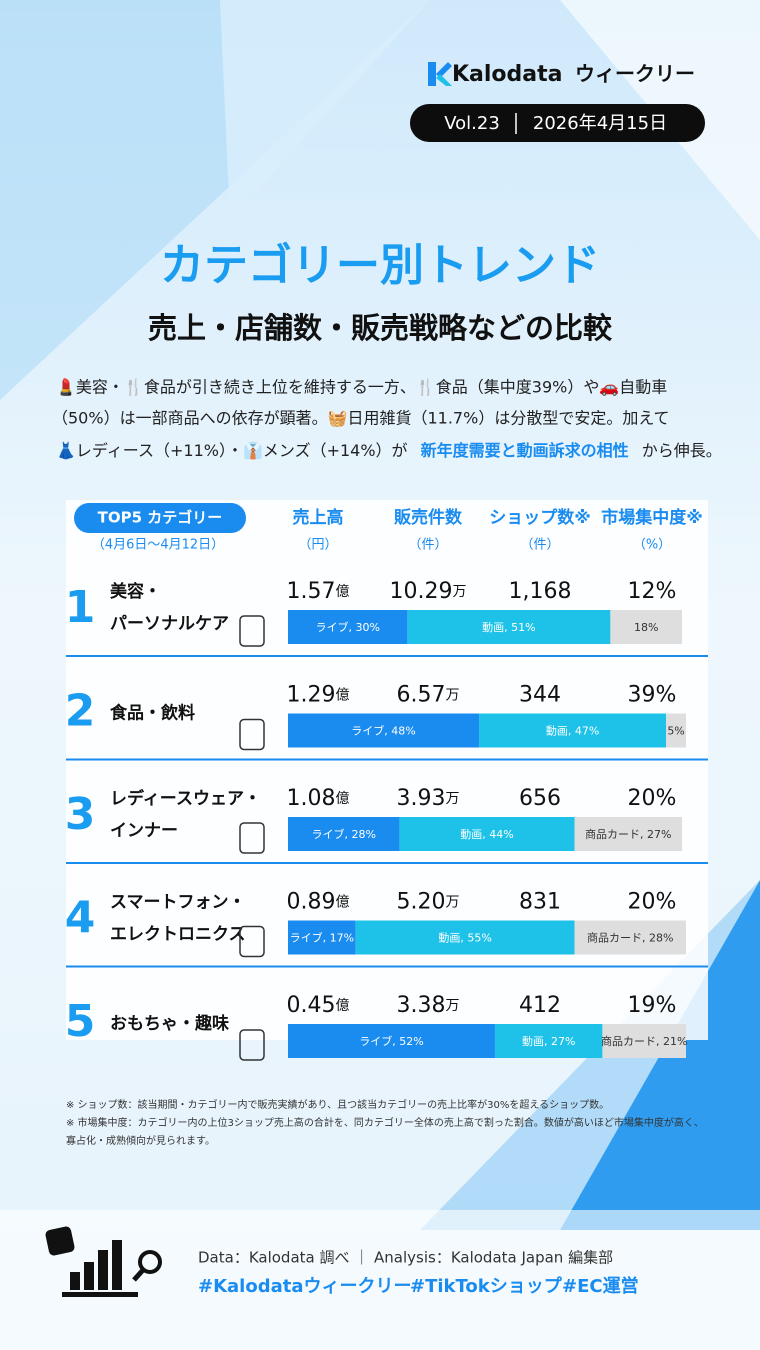 This screenshot has height=1350, width=760. What do you see at coordinates (486, 1286) in the screenshot?
I see `hashtag: #TikTokショップ` at bounding box center [486, 1286].